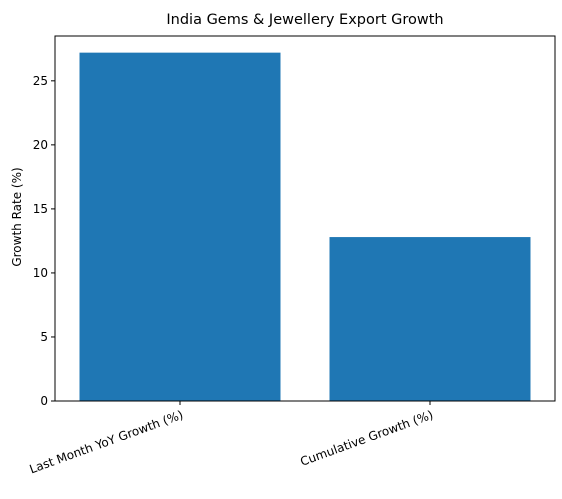  What do you see at coordinates (44, 337) in the screenshot?
I see `y-tick-label: 5` at bounding box center [44, 337].